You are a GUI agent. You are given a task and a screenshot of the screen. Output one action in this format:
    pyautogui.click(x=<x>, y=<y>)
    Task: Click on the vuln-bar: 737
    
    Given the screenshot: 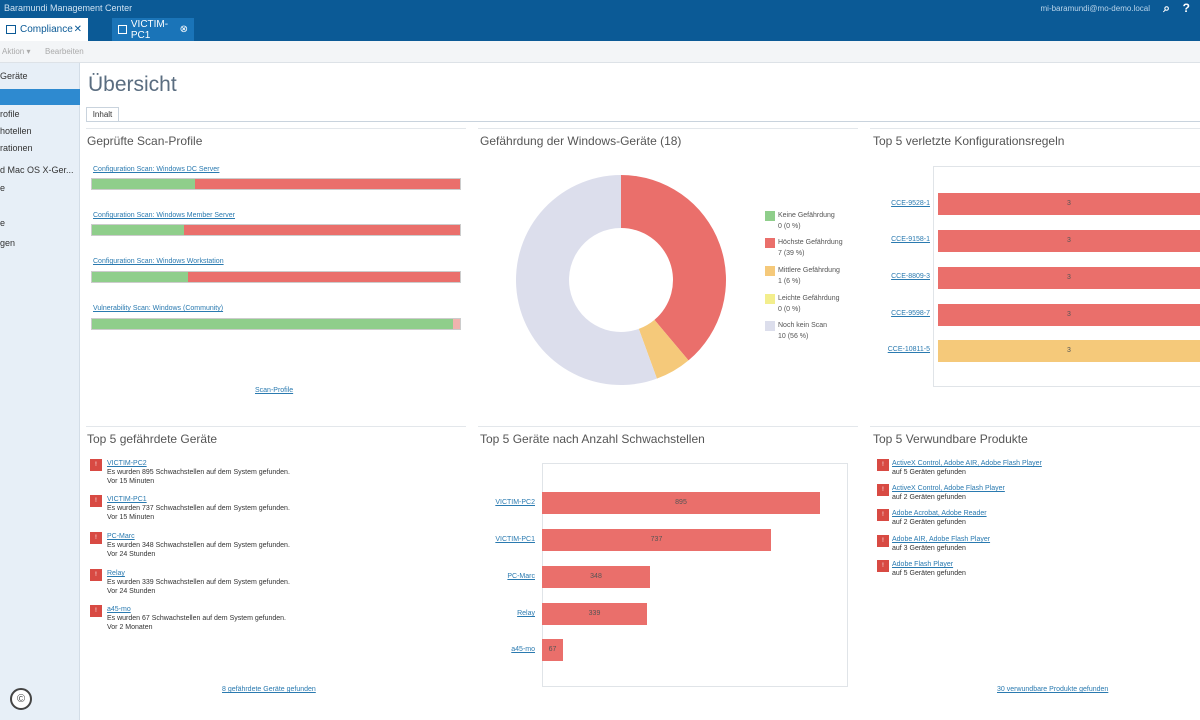 What is the action you would take?
    pyautogui.click(x=656, y=540)
    